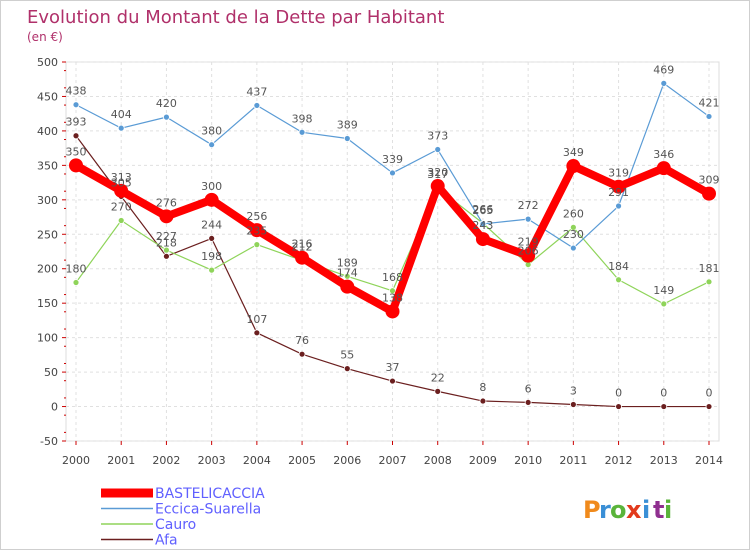 This screenshot has height=553, width=750. What do you see at coordinates (166, 541) in the screenshot?
I see `legend-label: Afa` at bounding box center [166, 541].